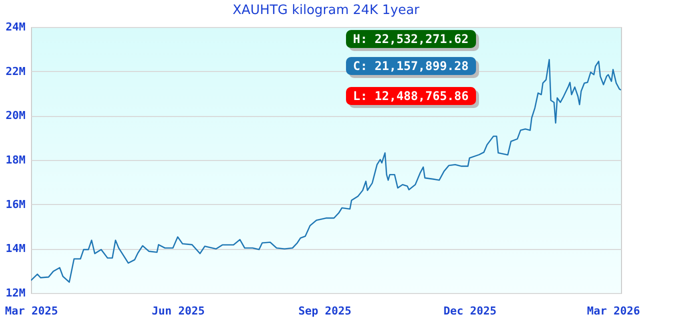  I want to click on y-tick-label: 22M, so click(16, 71).